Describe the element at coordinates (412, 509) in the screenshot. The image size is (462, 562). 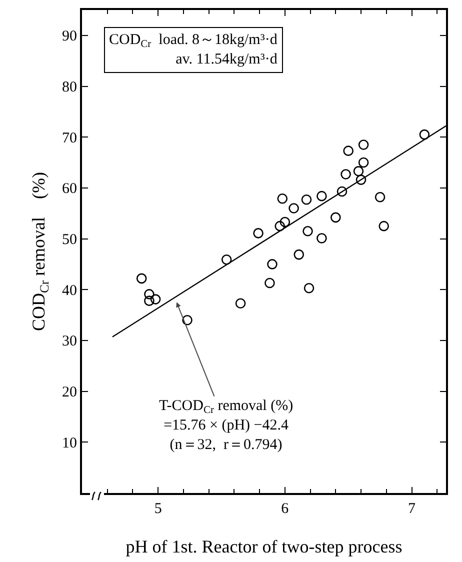
I see `x-tick-label: 7` at that location.